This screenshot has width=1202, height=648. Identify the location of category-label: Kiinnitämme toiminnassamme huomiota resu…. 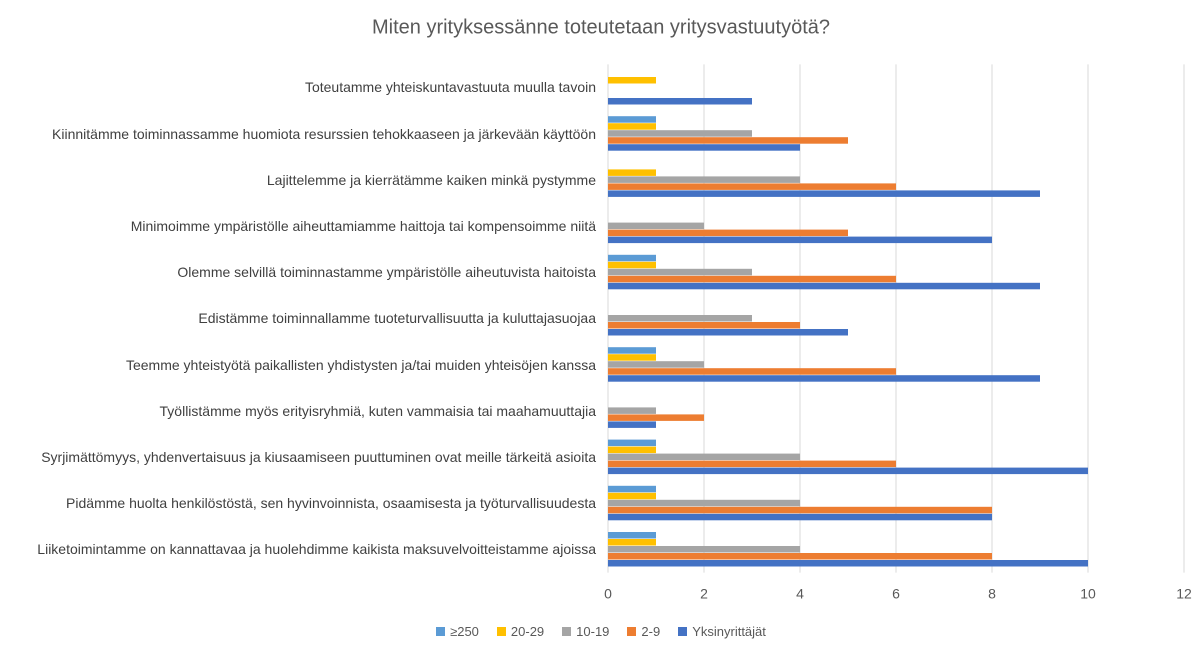
(324, 133).